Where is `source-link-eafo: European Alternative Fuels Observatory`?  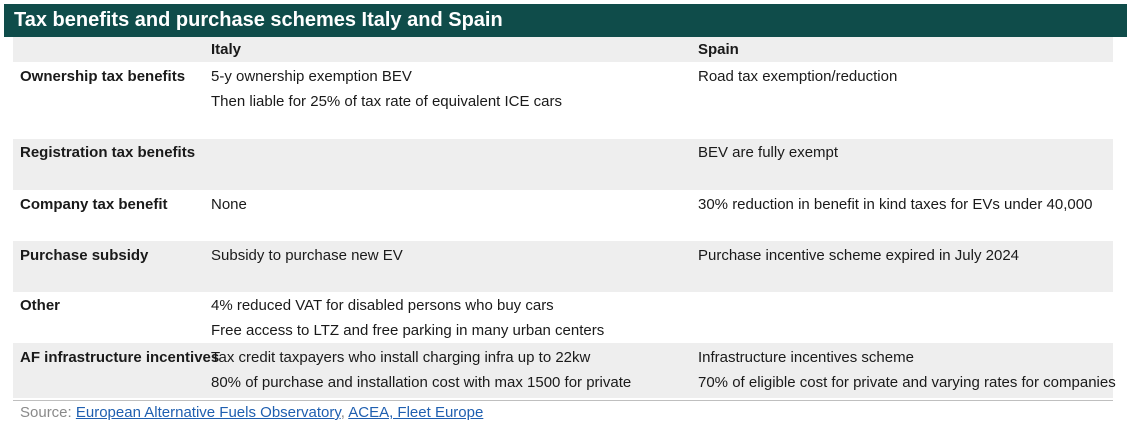 source-link-eafo: European Alternative Fuels Observatory is located at coordinates (208, 412).